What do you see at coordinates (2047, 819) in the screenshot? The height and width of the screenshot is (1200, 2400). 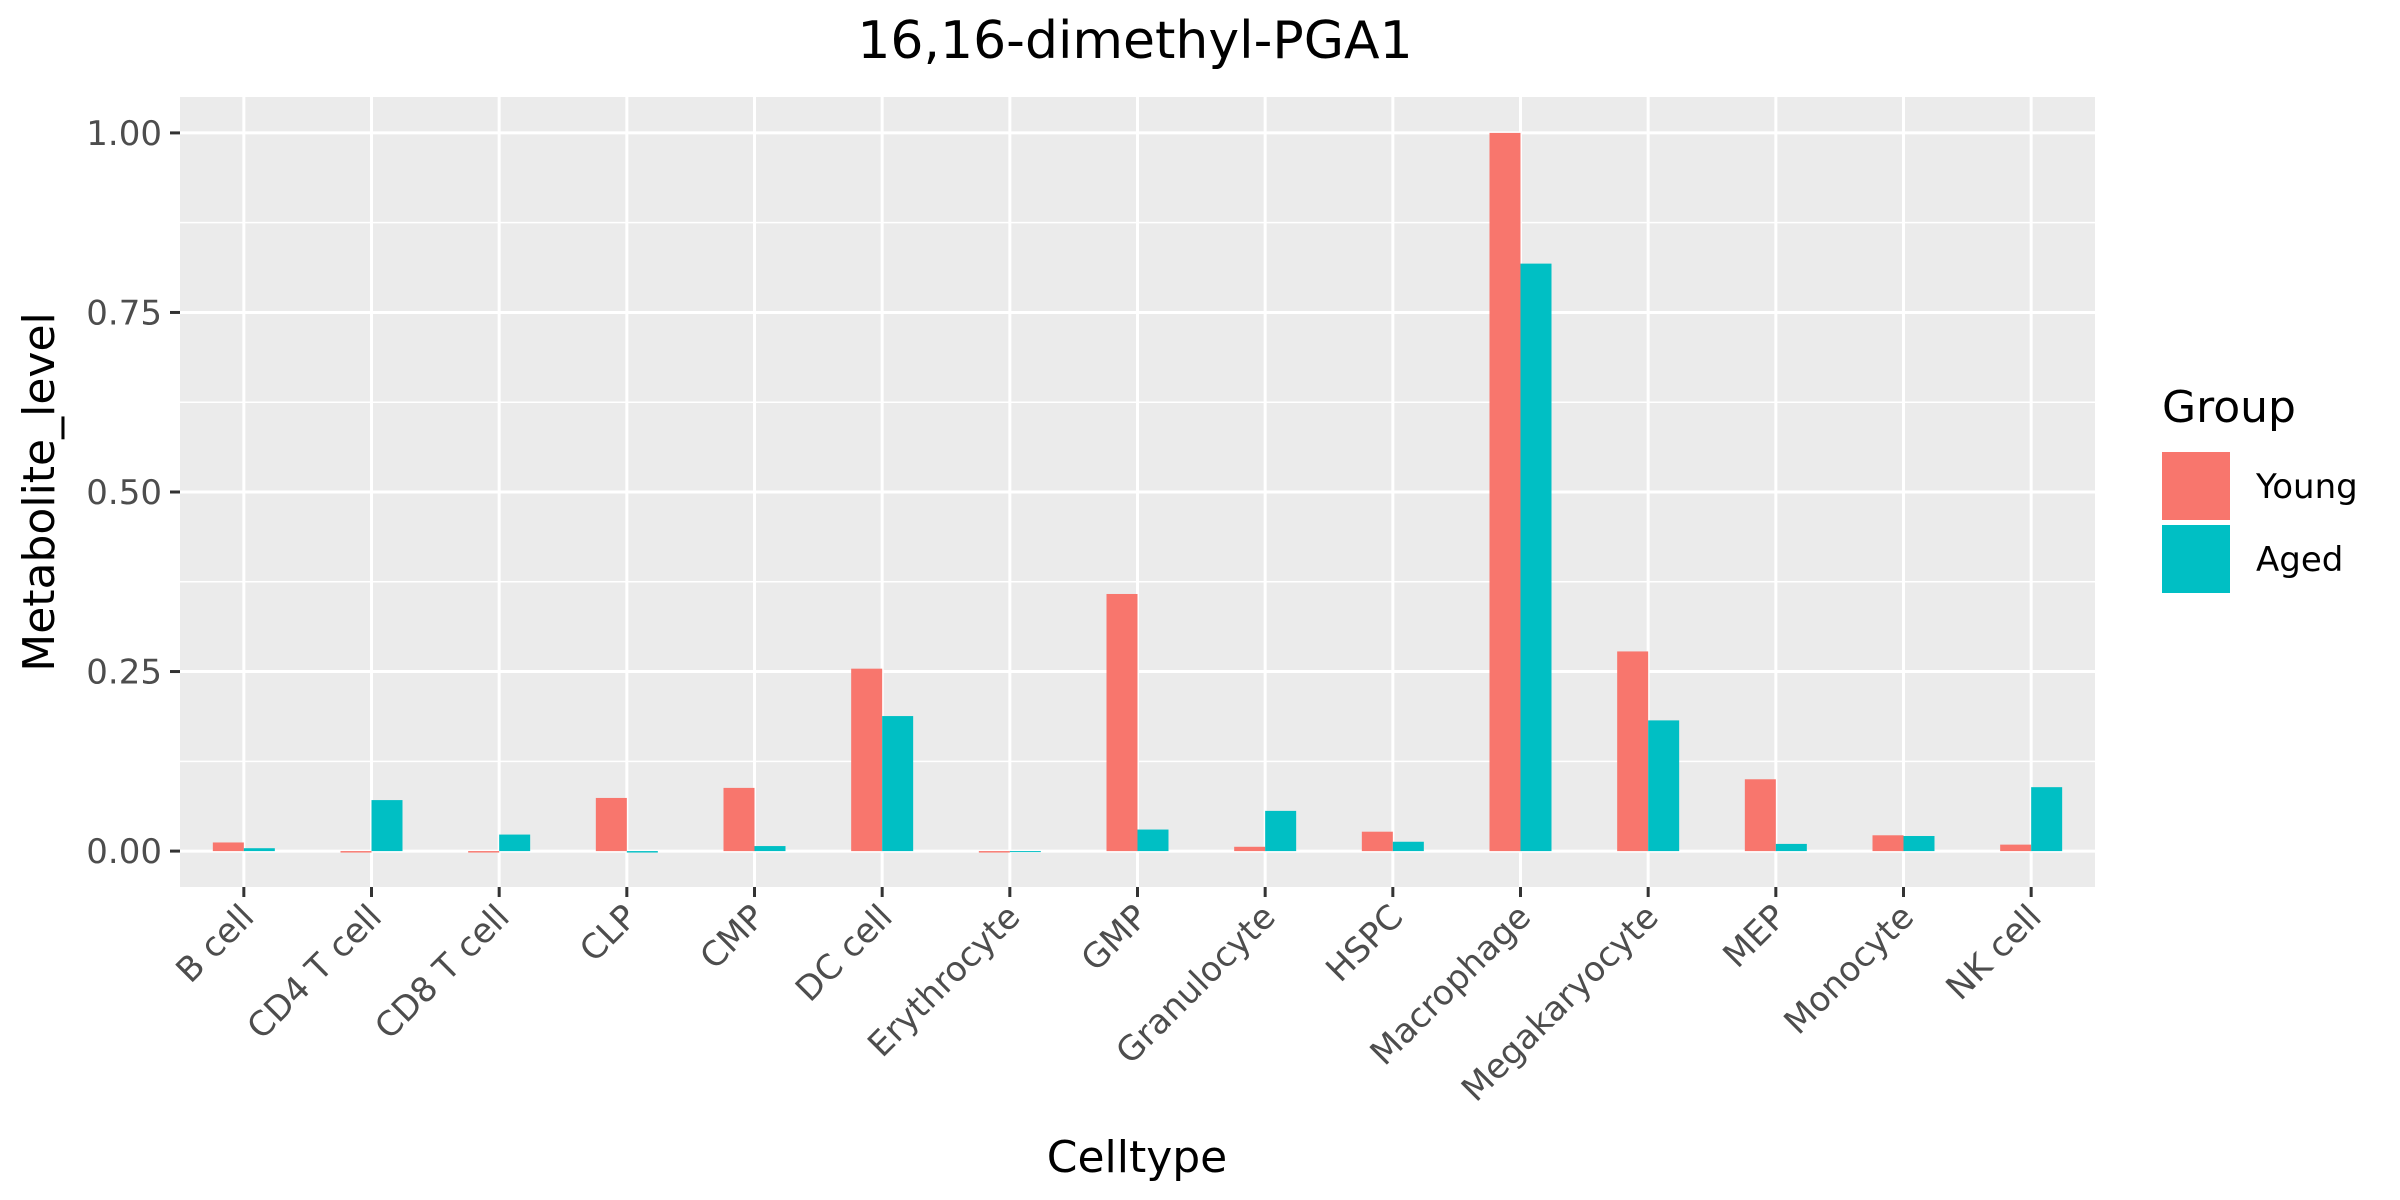 I see `bar-aged-nk-cell` at bounding box center [2047, 819].